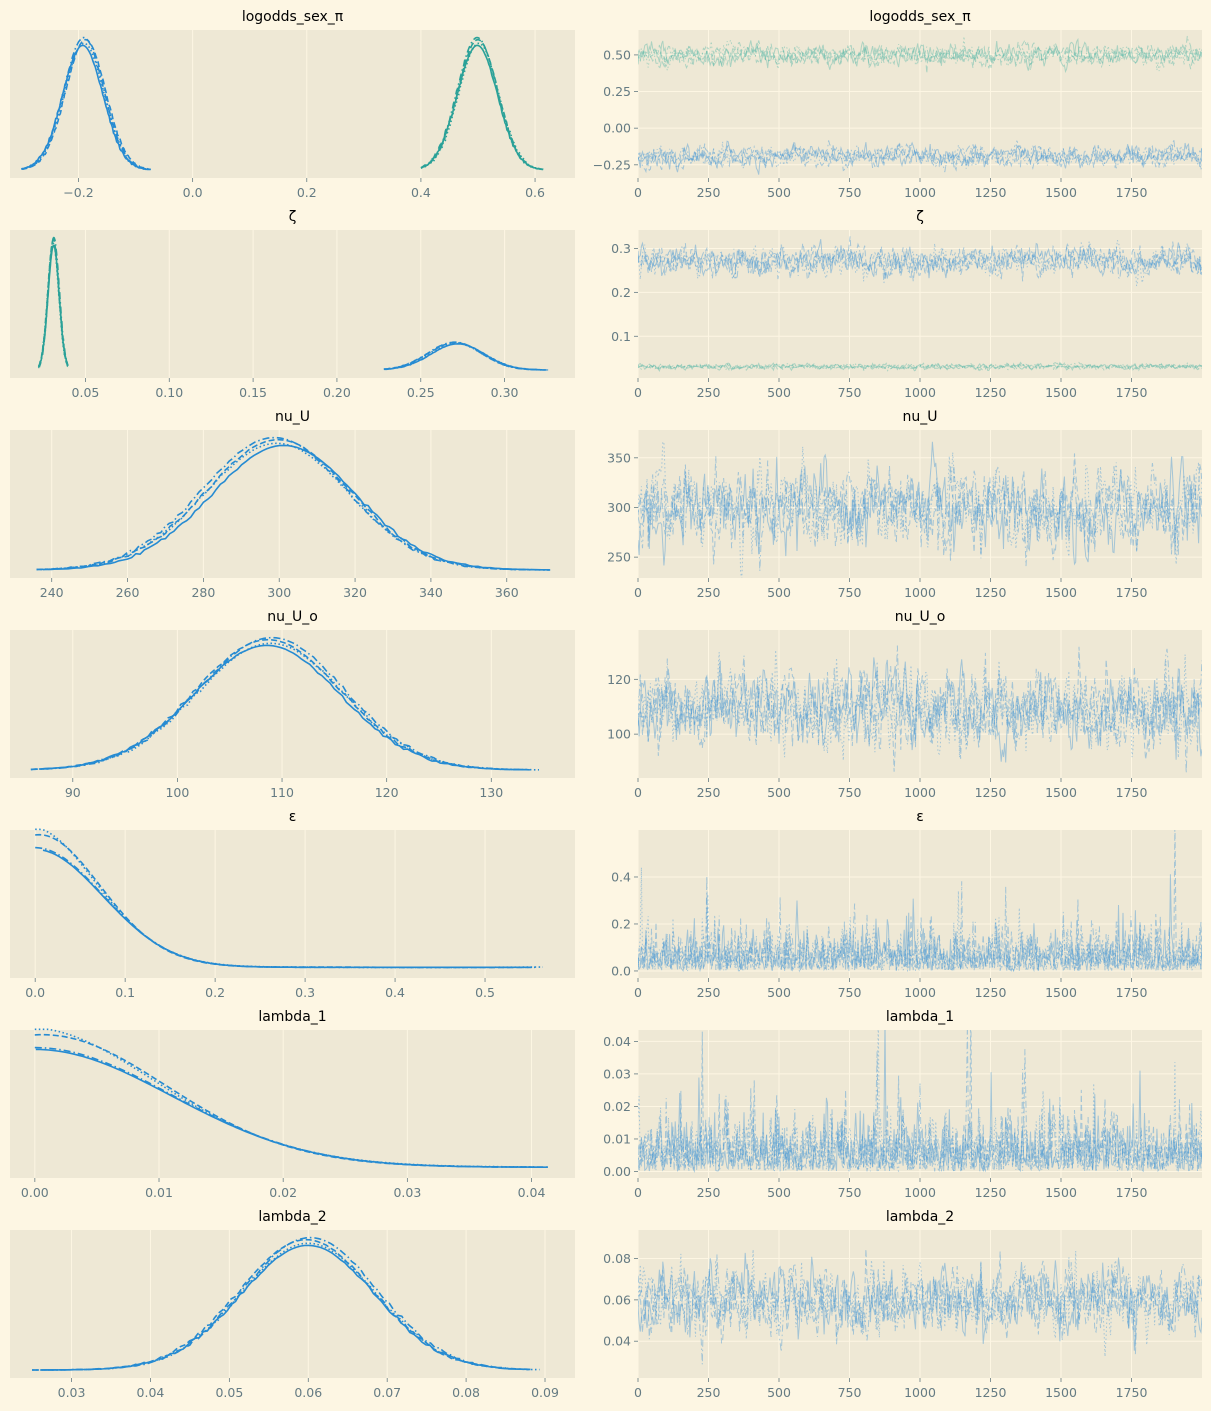 This screenshot has width=1211, height=1411. What do you see at coordinates (293, 217) in the screenshot?
I see `density-title: ζ` at bounding box center [293, 217].